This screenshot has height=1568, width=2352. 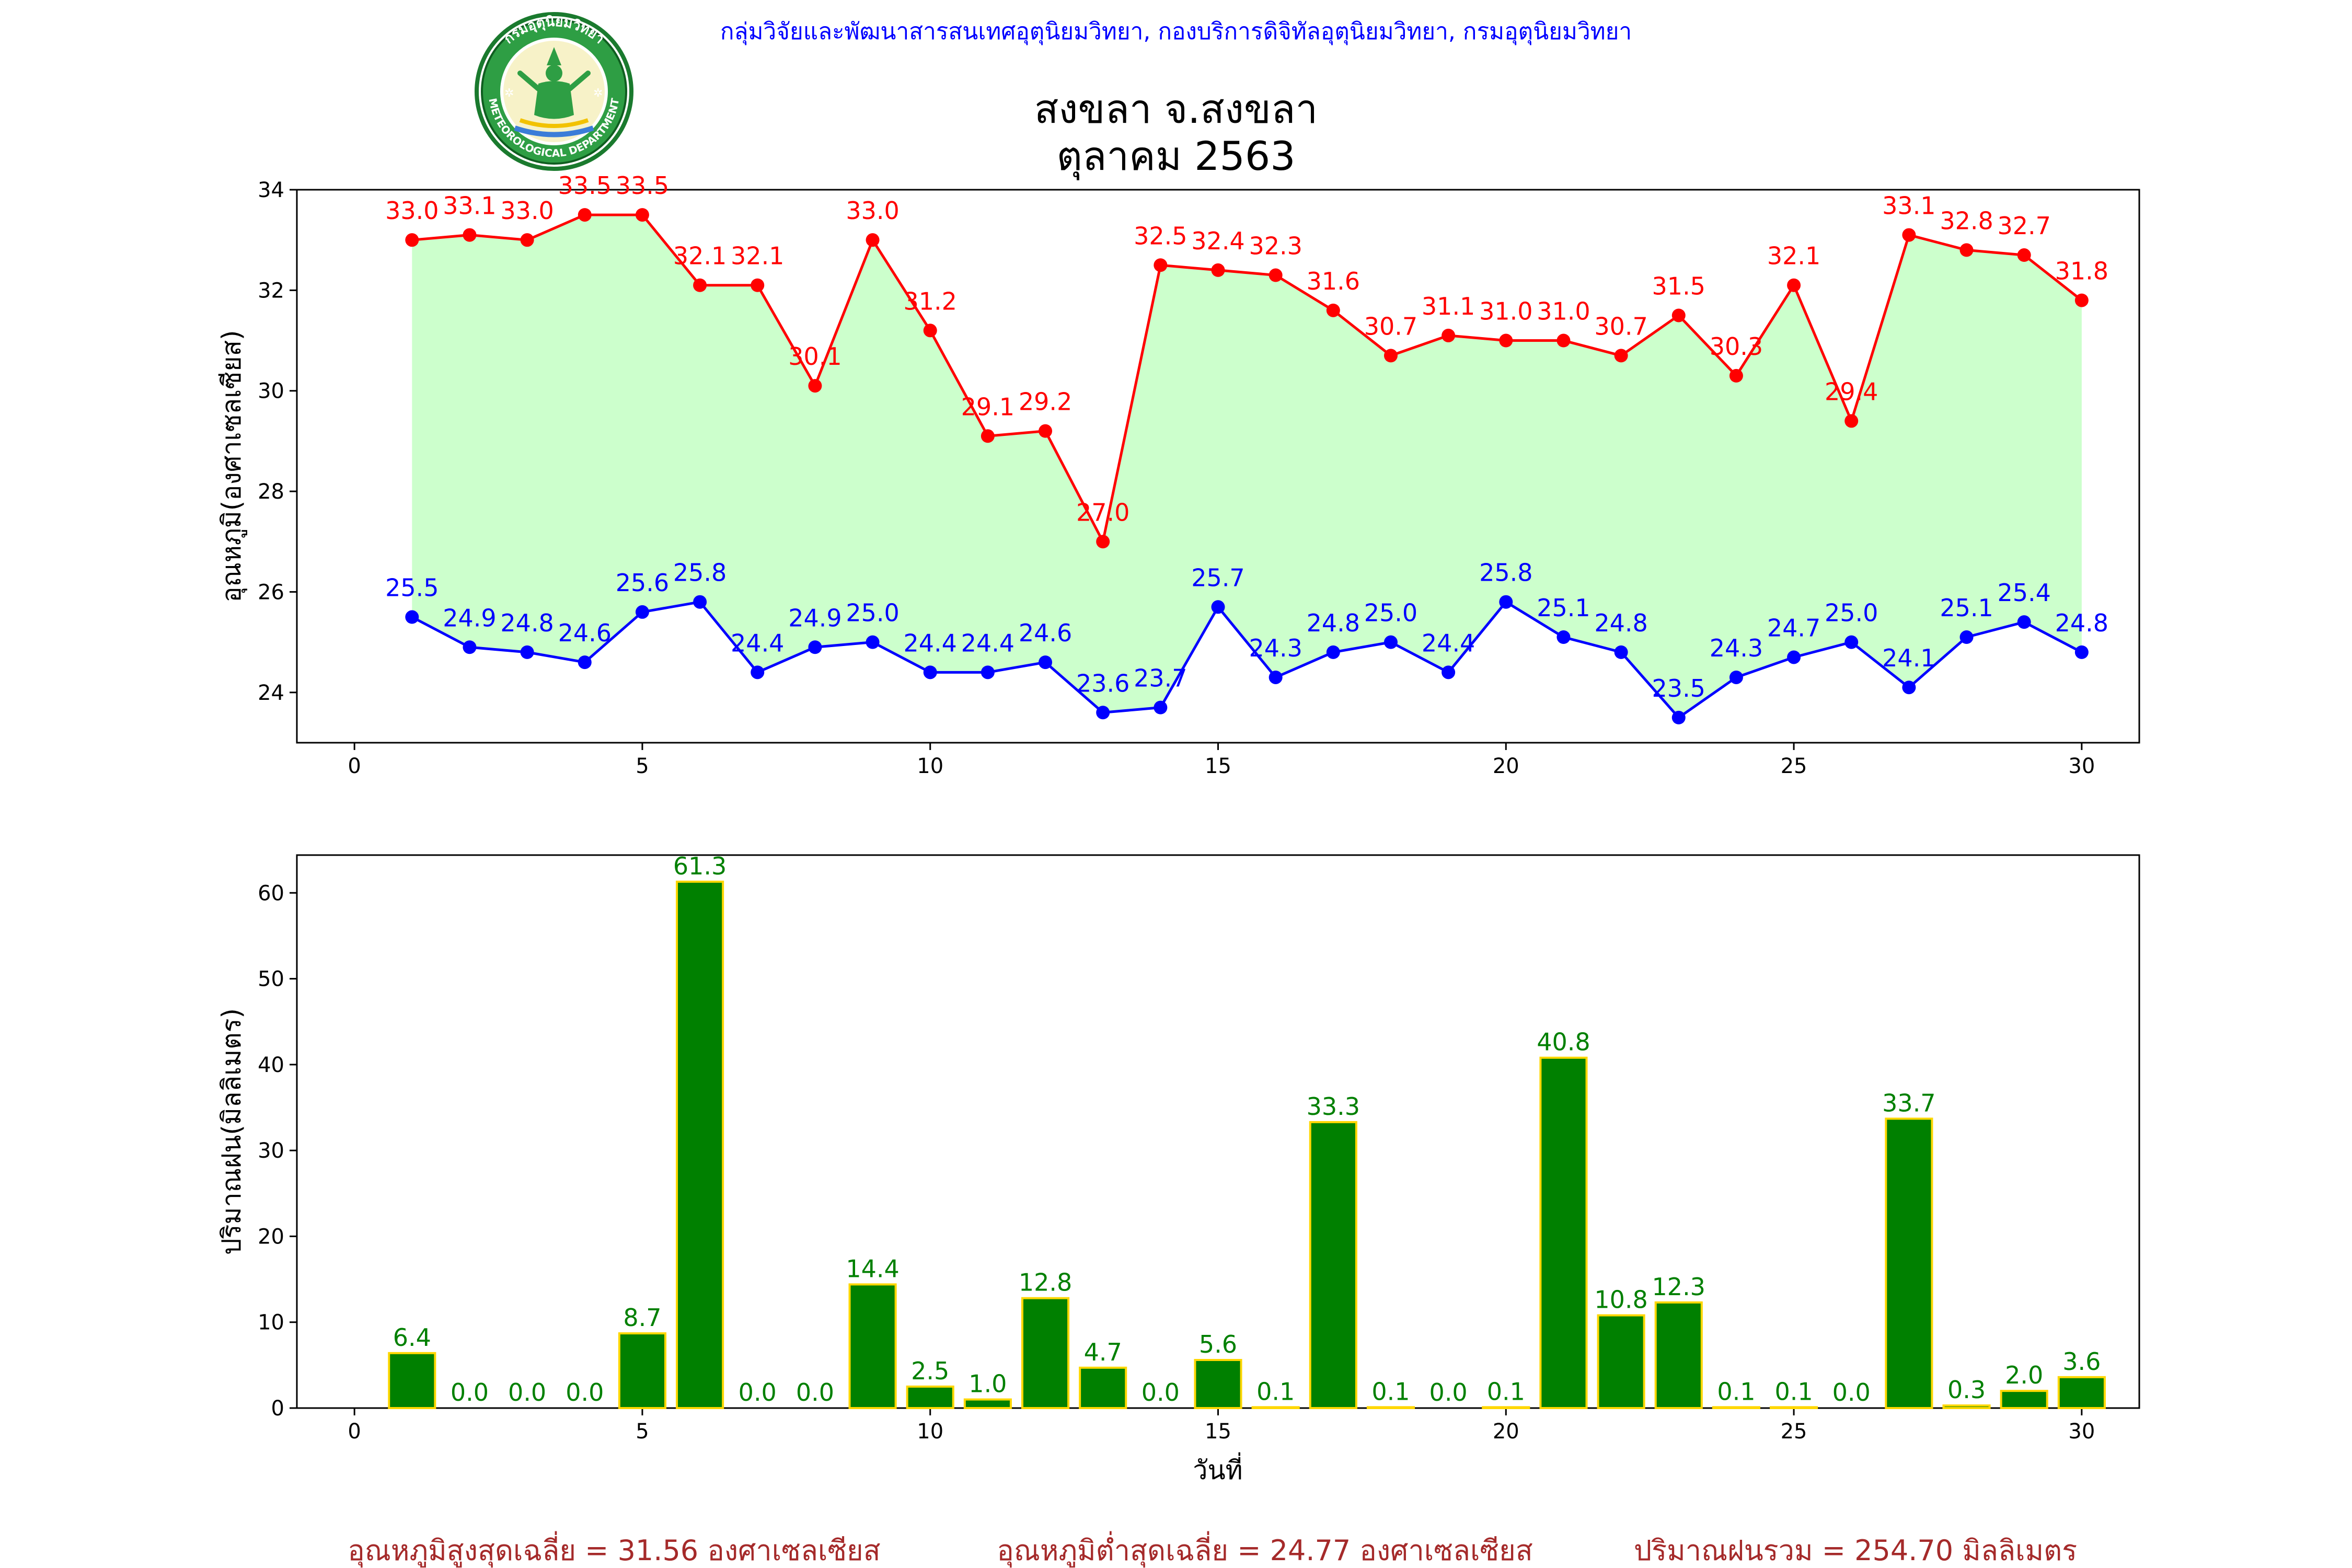 What do you see at coordinates (469, 206) in the screenshot?
I see `temperature-max-value-label: 33.1` at bounding box center [469, 206].